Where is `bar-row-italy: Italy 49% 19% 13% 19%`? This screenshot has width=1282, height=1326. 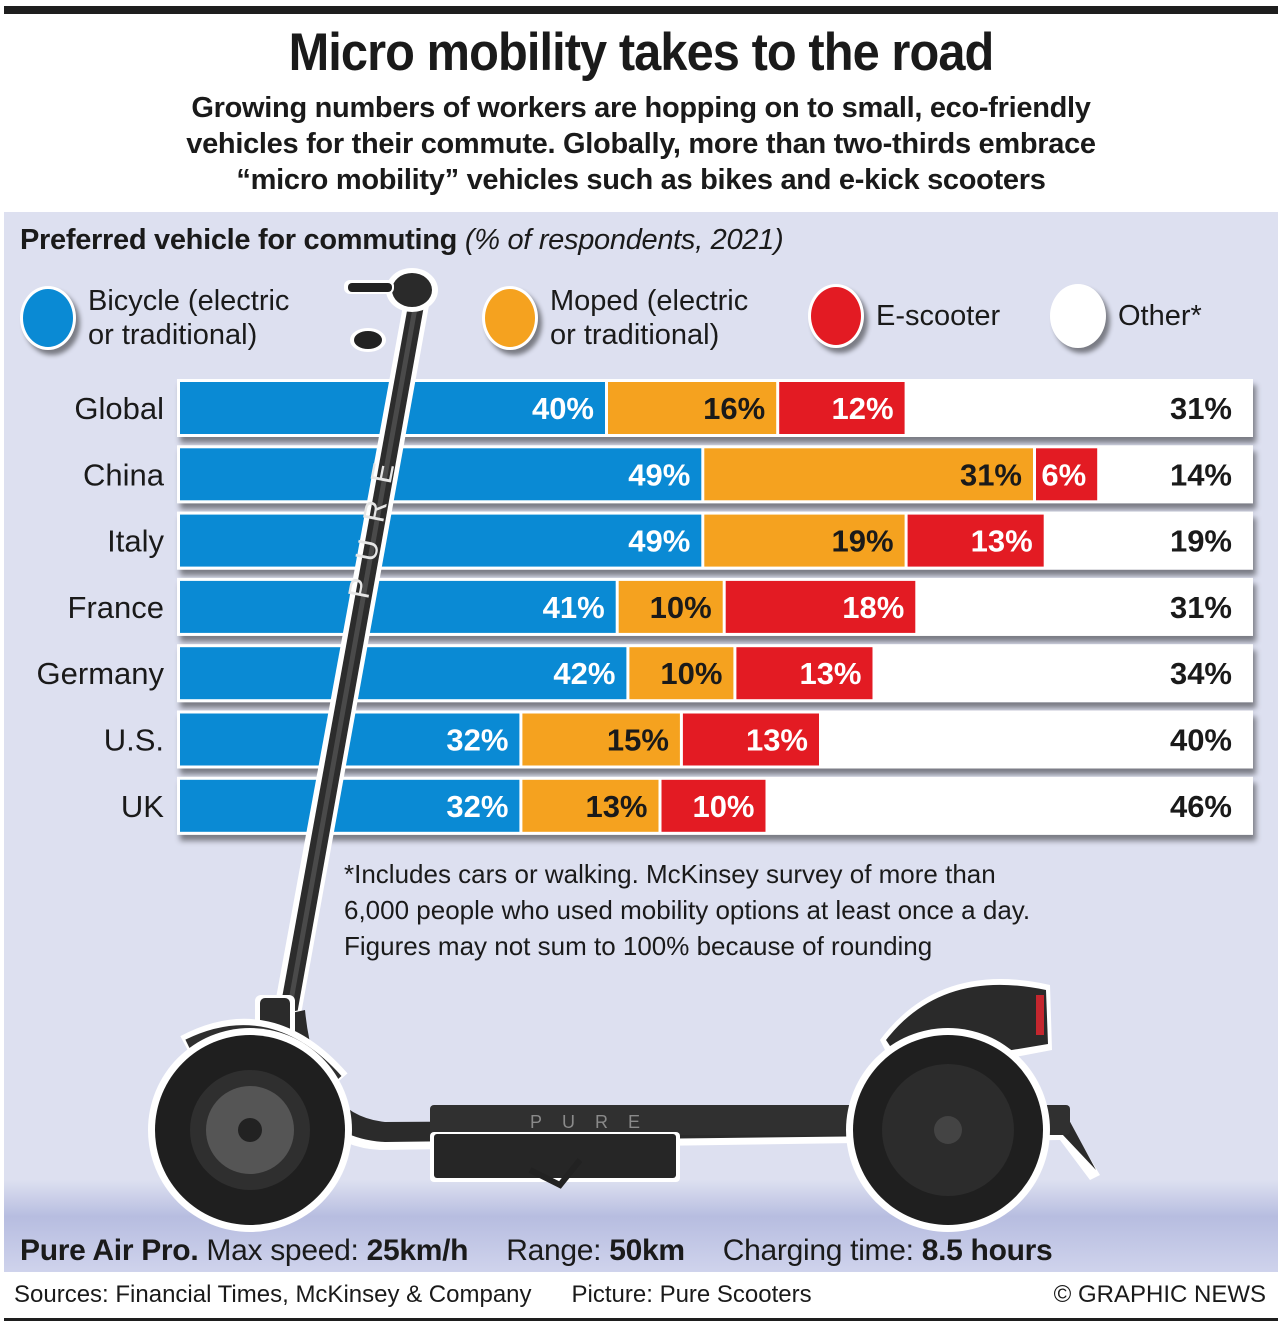
bar-row-italy: Italy 49% 19% 13% 19% is located at coordinates (680, 540).